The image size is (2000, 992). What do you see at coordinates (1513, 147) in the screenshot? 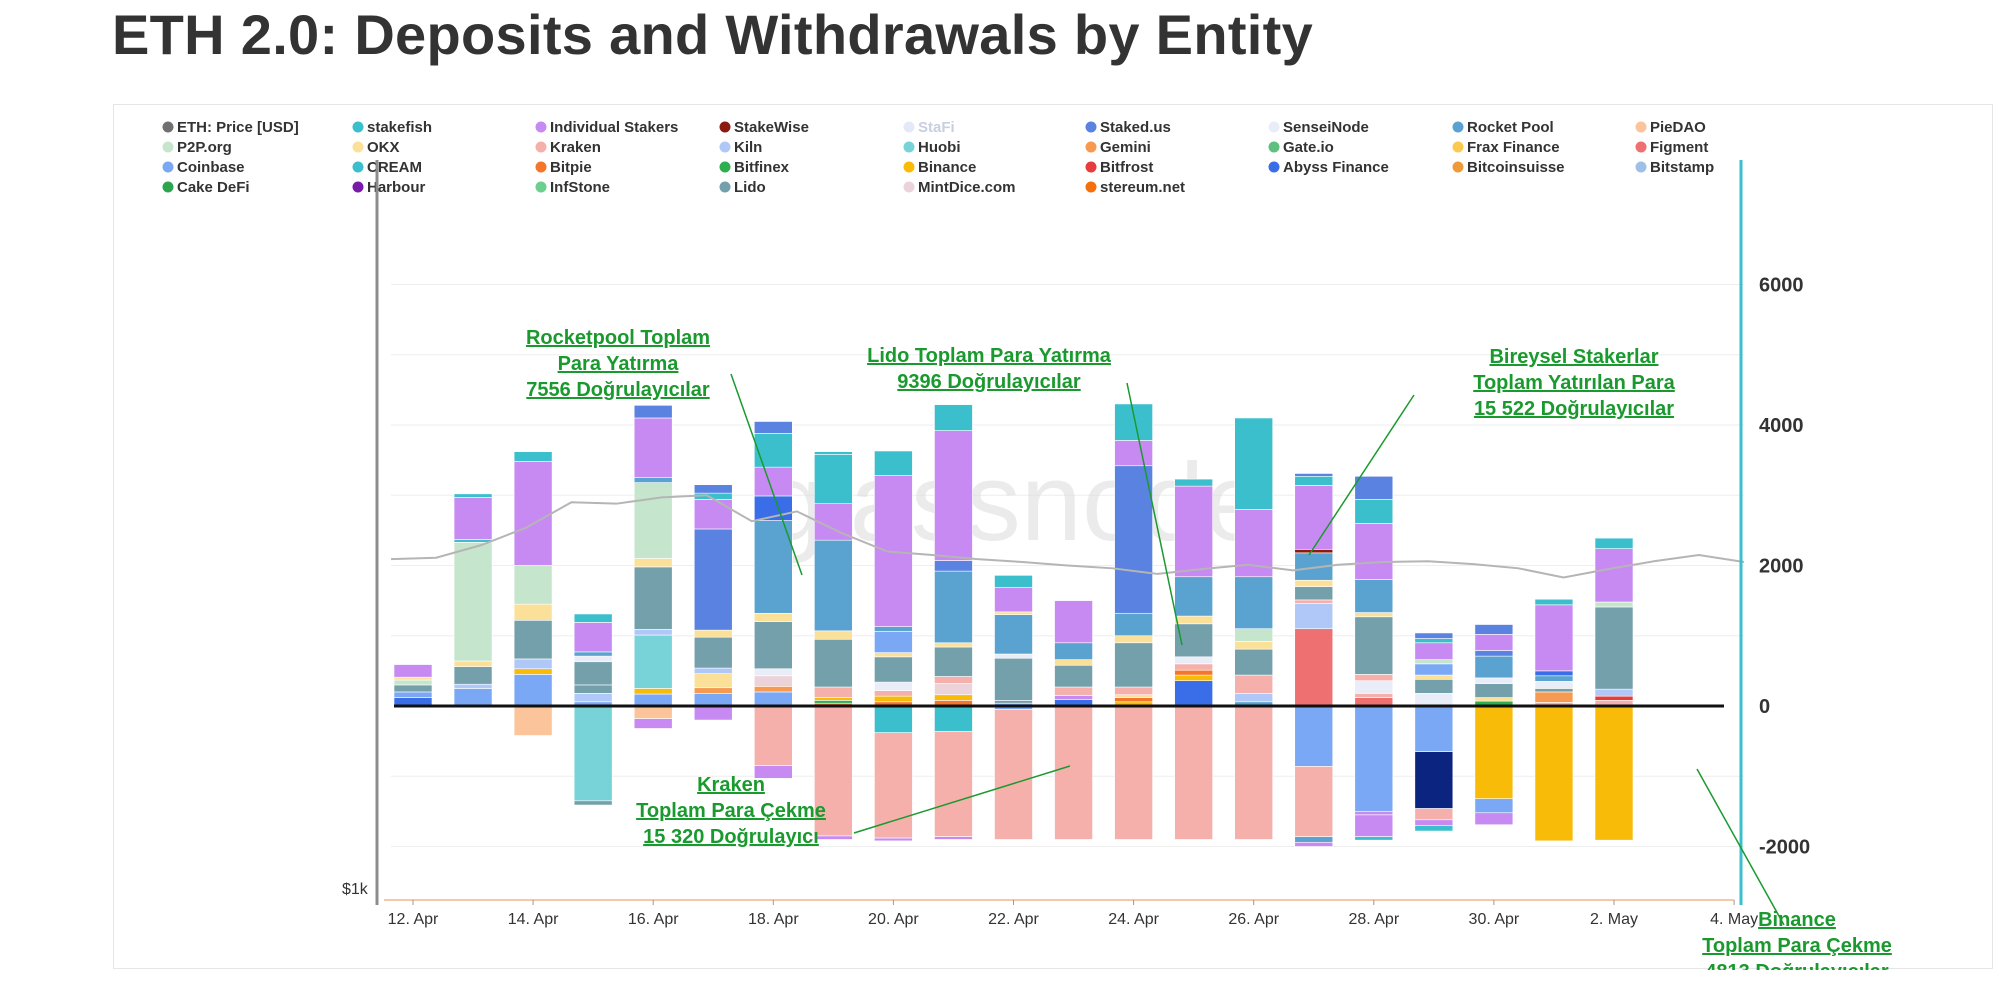
I see `legend-item: Frax Finance` at bounding box center [1513, 147].